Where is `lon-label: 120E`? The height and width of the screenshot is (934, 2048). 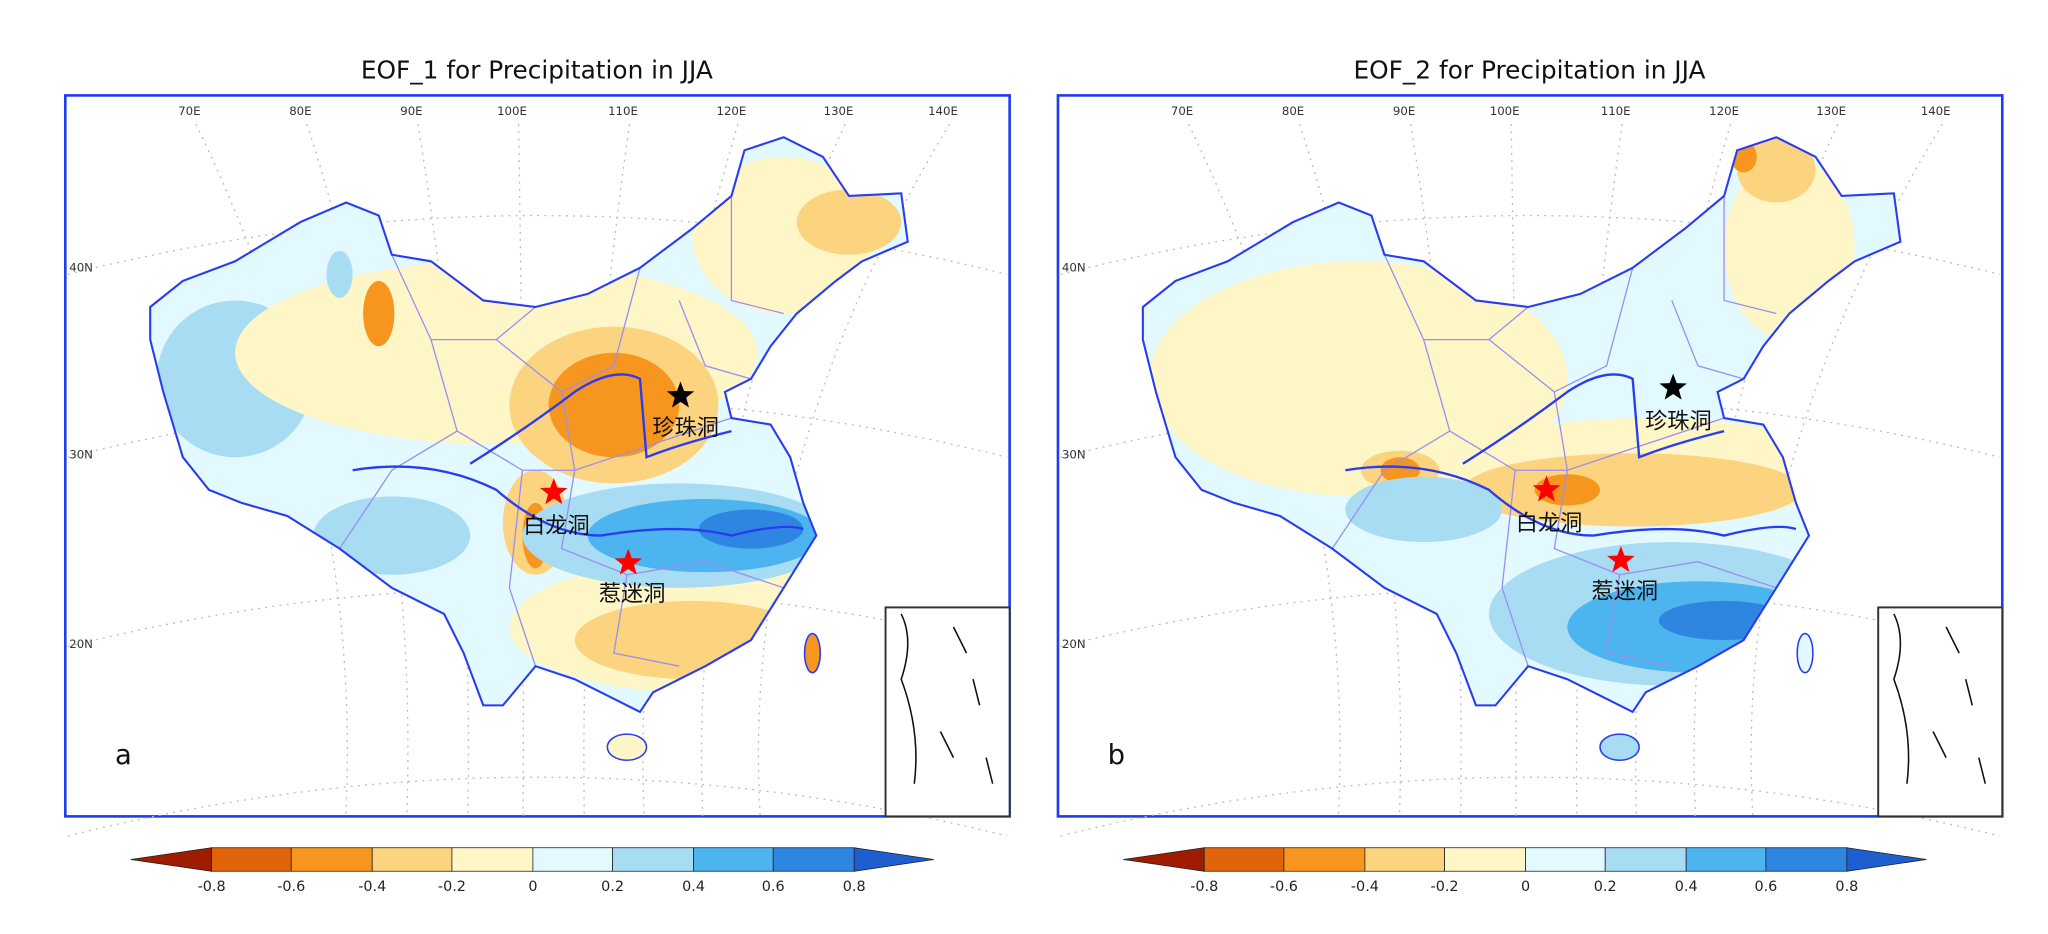
lon-label: 120E is located at coordinates (1724, 111).